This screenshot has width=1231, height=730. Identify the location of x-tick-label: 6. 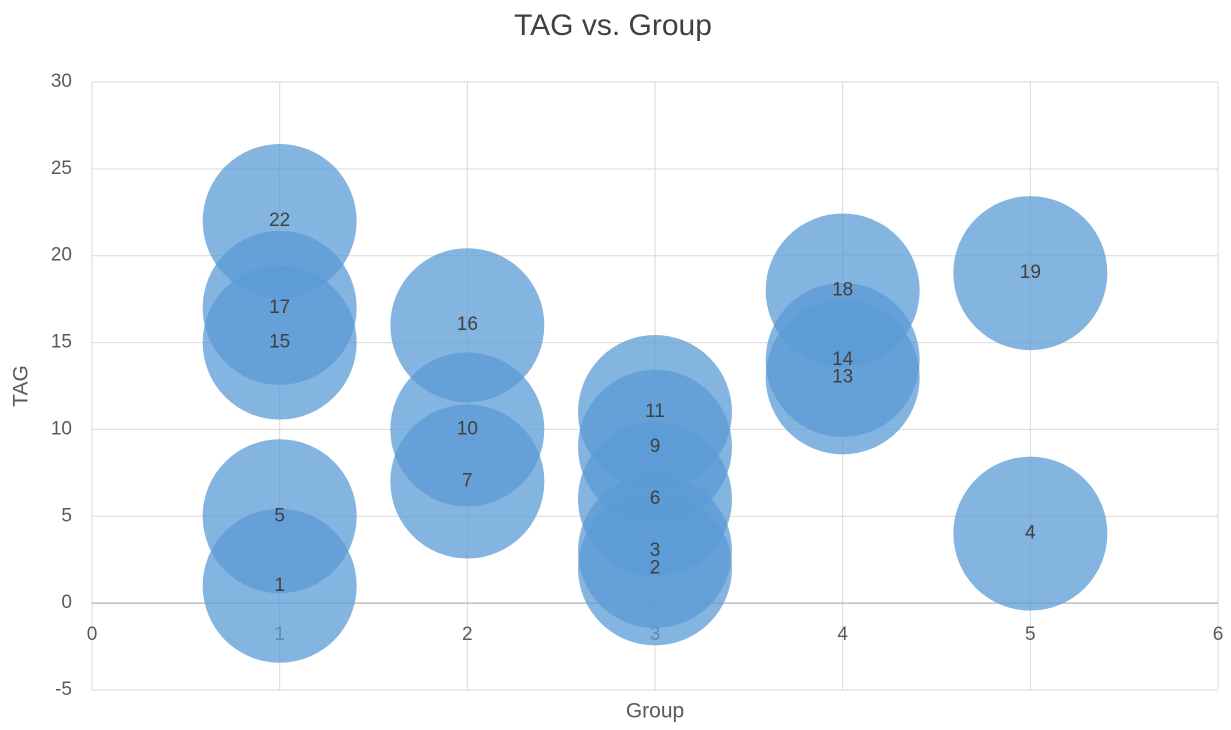
(1218, 634).